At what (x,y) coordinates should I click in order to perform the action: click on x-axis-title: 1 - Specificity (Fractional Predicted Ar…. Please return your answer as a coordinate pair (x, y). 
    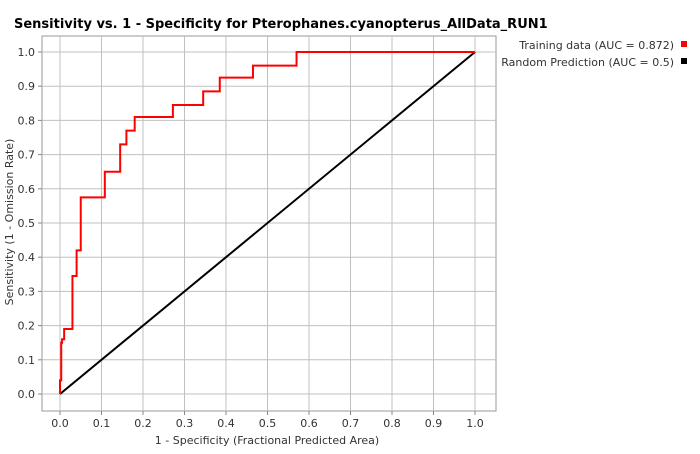
    Looking at the image, I should click on (267, 440).